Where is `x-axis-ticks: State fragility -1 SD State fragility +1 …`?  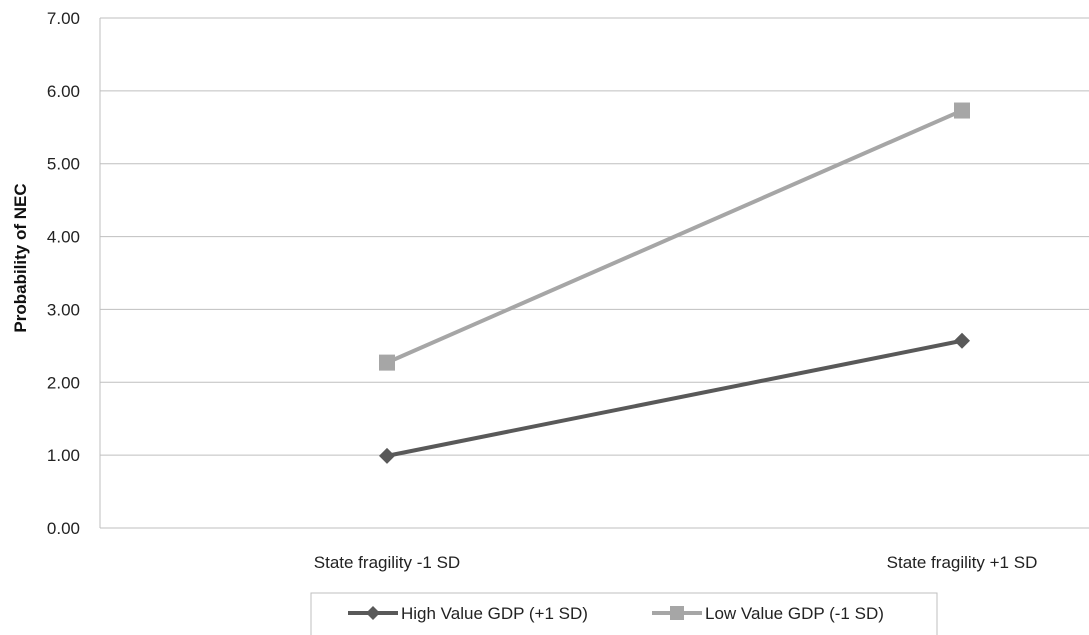 x-axis-ticks: State fragility -1 SD State fragility +1 … is located at coordinates (676, 562).